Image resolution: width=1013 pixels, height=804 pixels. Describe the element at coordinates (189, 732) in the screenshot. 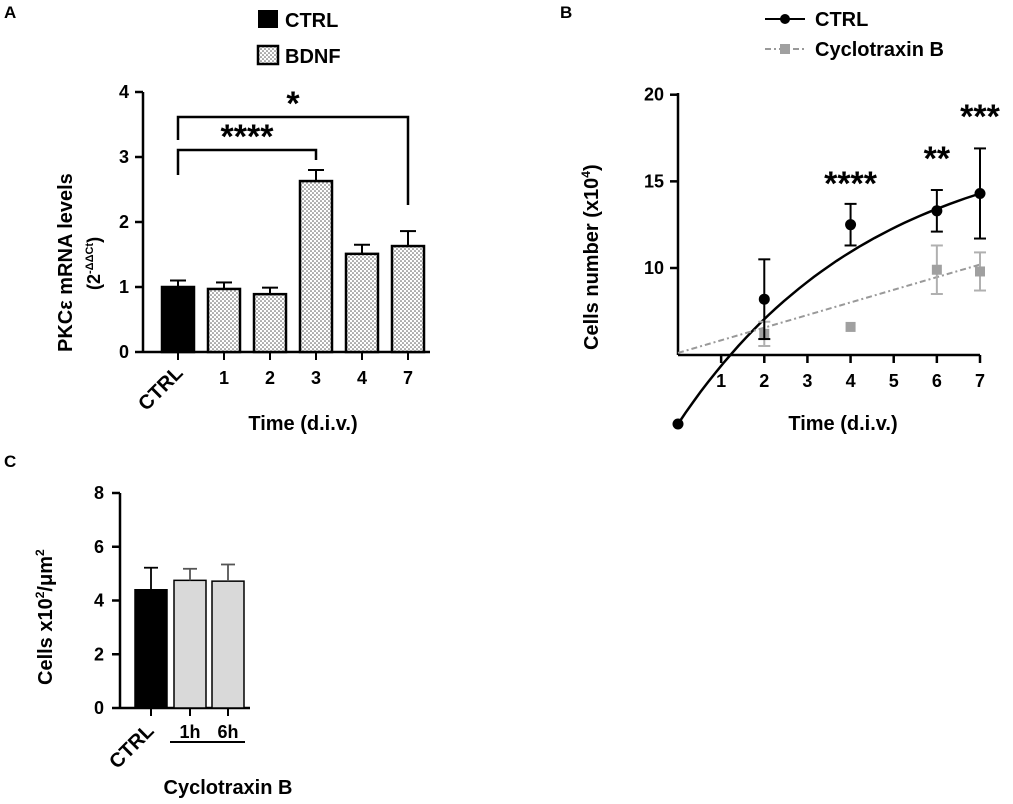

I see `panel-c-xtick-label: 1h` at that location.